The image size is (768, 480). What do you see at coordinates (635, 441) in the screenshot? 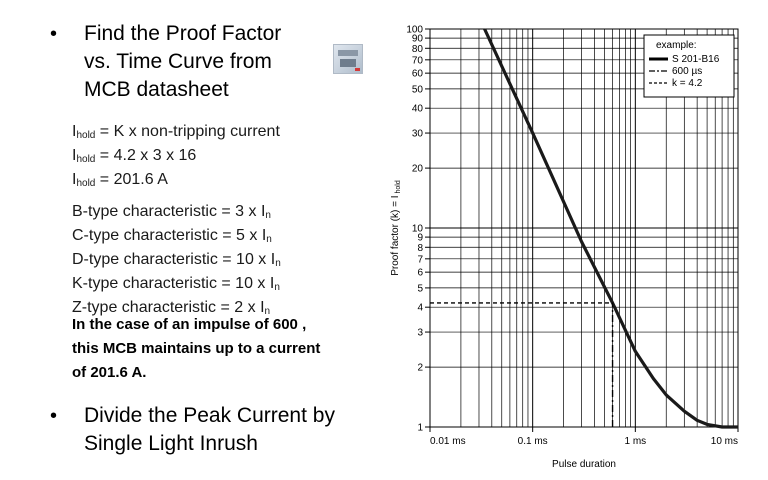
I see `x-tick-label: 1 ms` at bounding box center [635, 441].